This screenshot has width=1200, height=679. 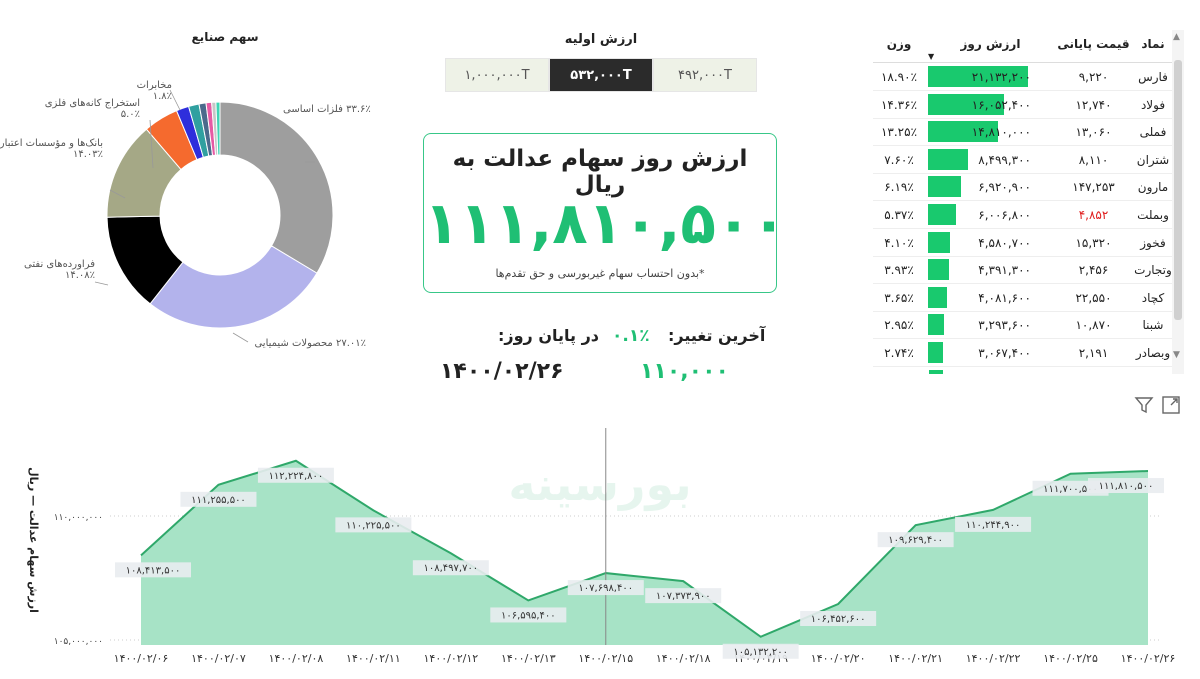 What do you see at coordinates (1153, 77) in the screenshot?
I see `cell-symbol: فارس` at bounding box center [1153, 77].